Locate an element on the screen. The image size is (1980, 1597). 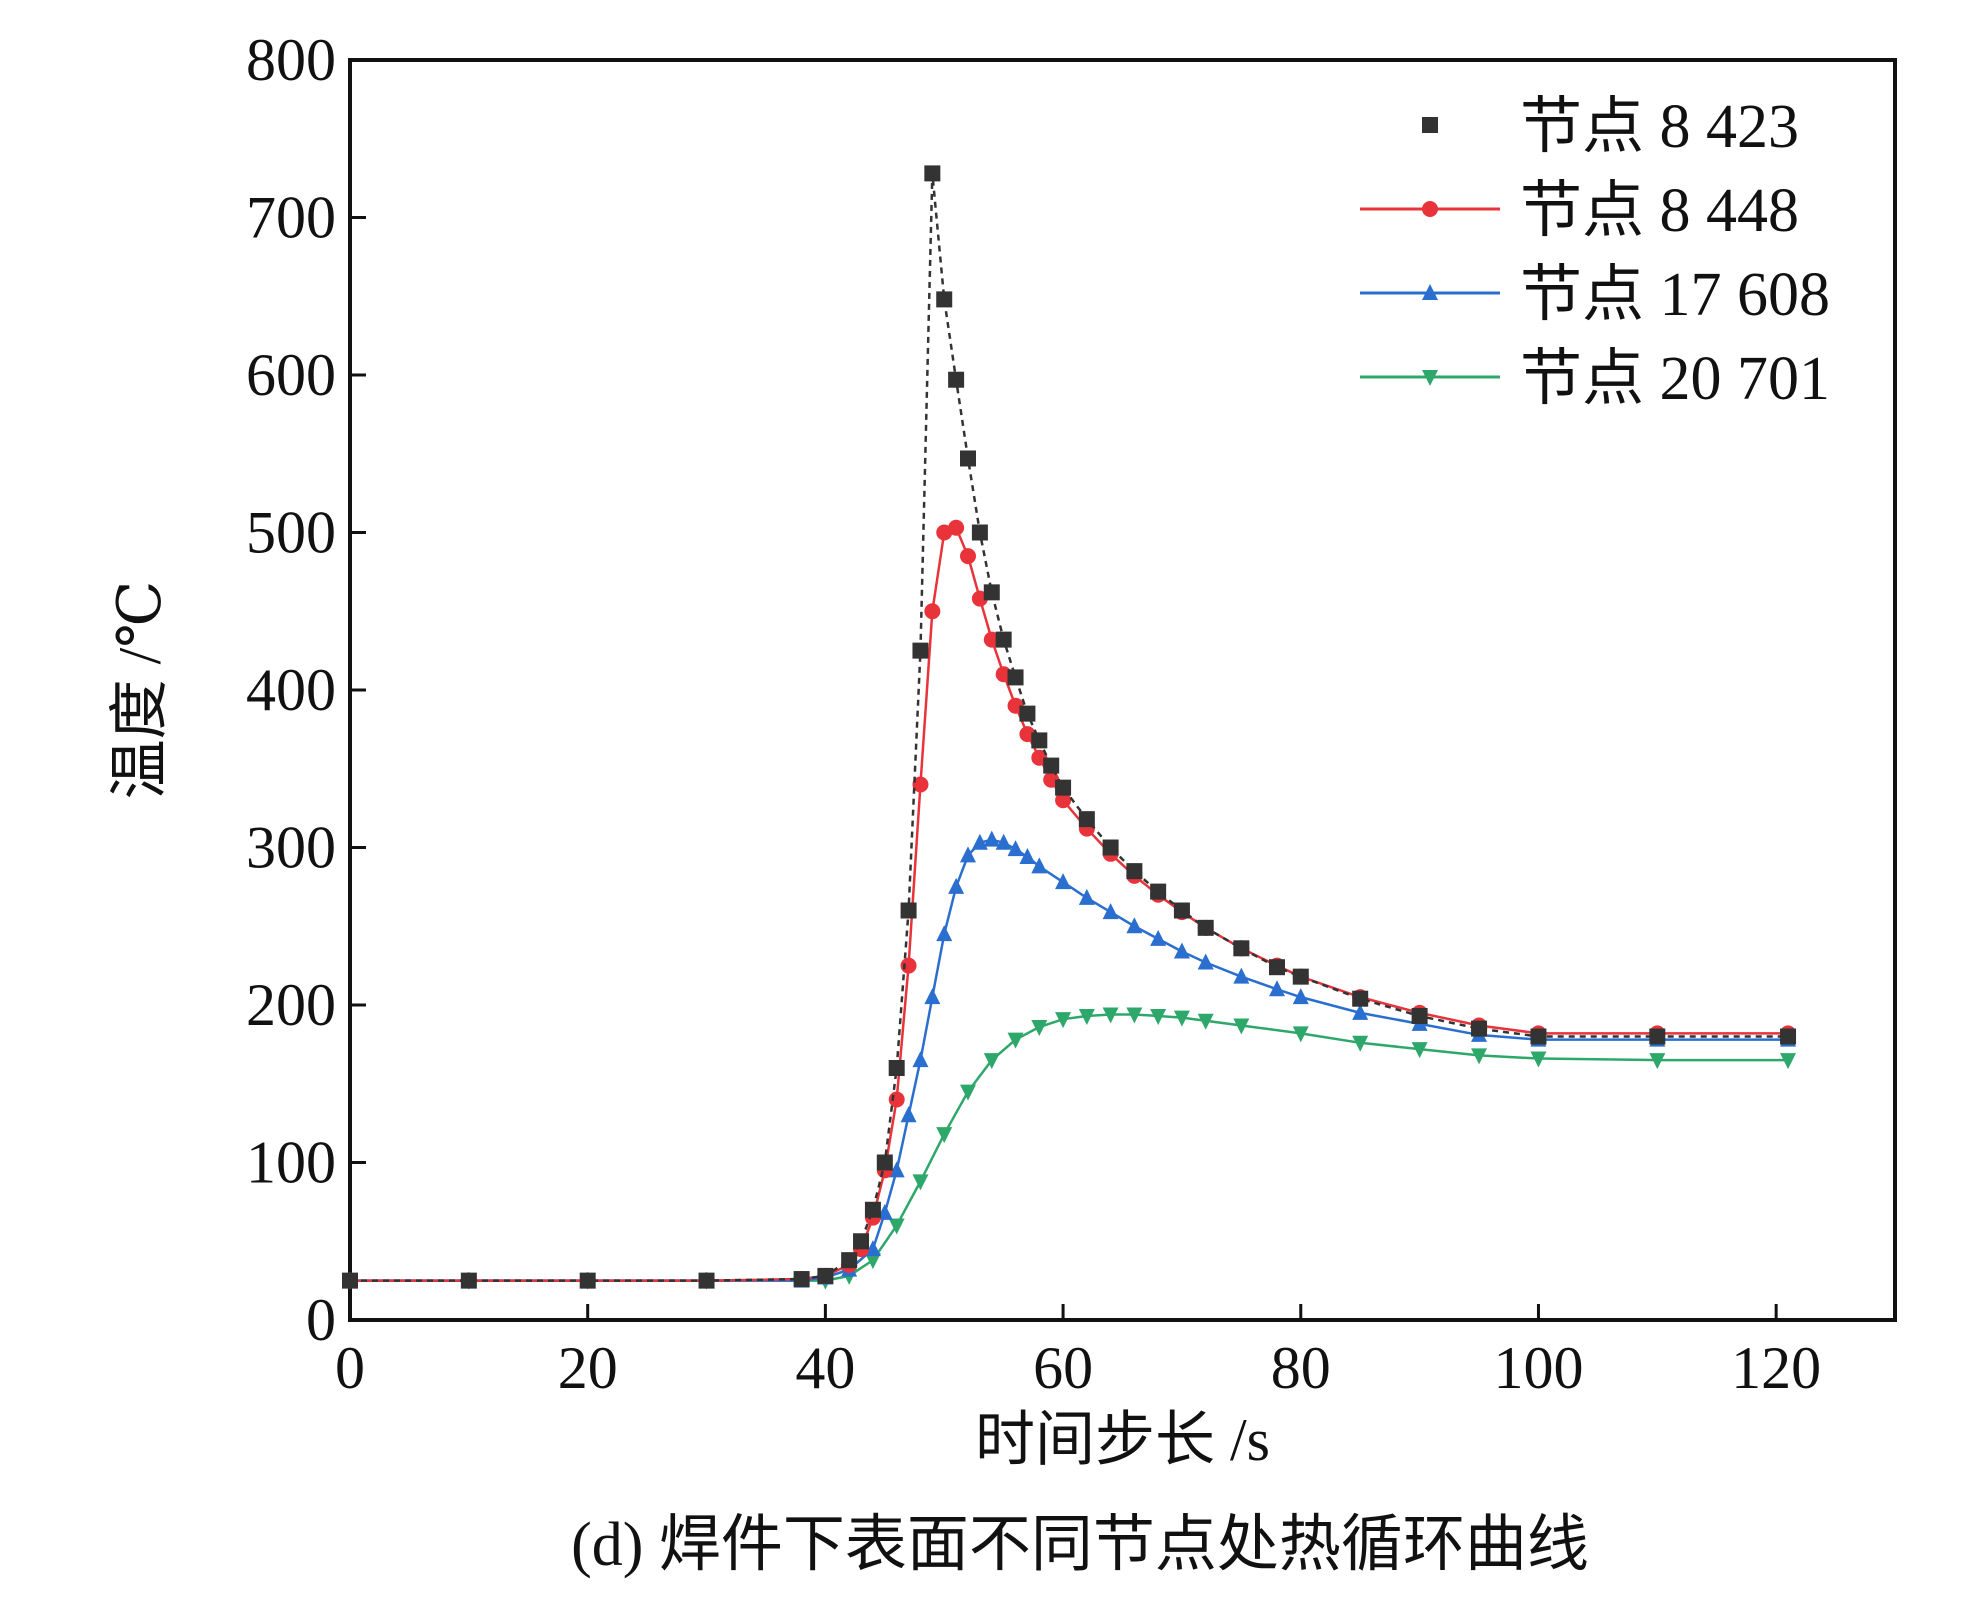
legend: 节点 8 423 节点 8 448 节点 17 608 节点 20 701 is located at coordinates (1595, 253).